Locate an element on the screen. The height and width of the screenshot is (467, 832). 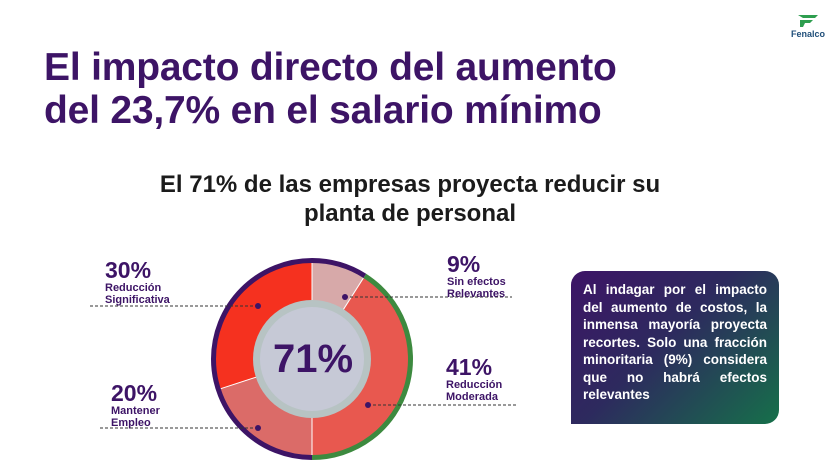
slice-label-reduccion-significativa: 30% Reducción Significativa is located at coordinates (137, 282).